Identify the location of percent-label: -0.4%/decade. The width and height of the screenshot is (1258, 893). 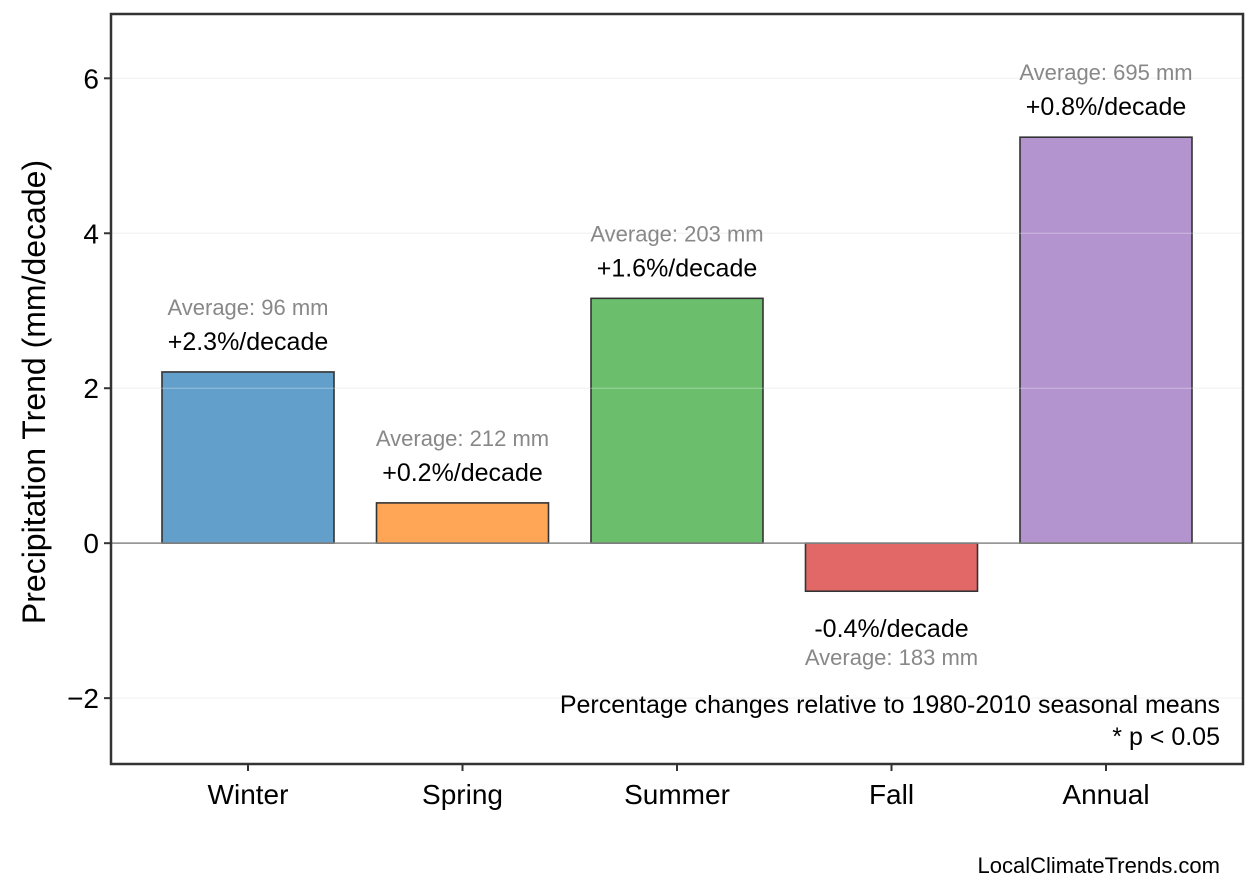
(891, 629).